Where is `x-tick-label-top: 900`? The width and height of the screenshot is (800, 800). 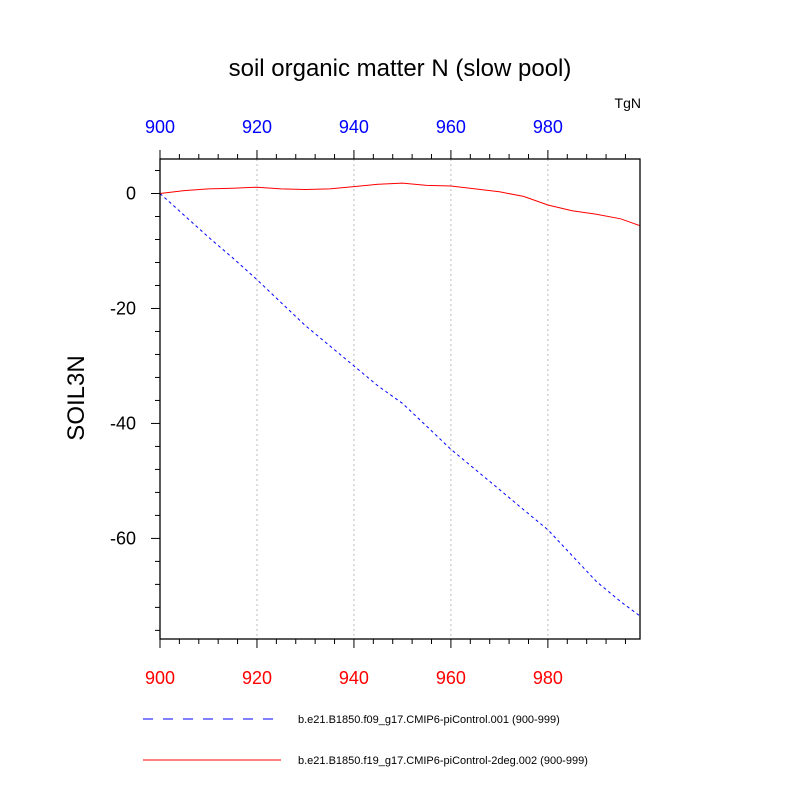
x-tick-label-top: 900 is located at coordinates (160, 127).